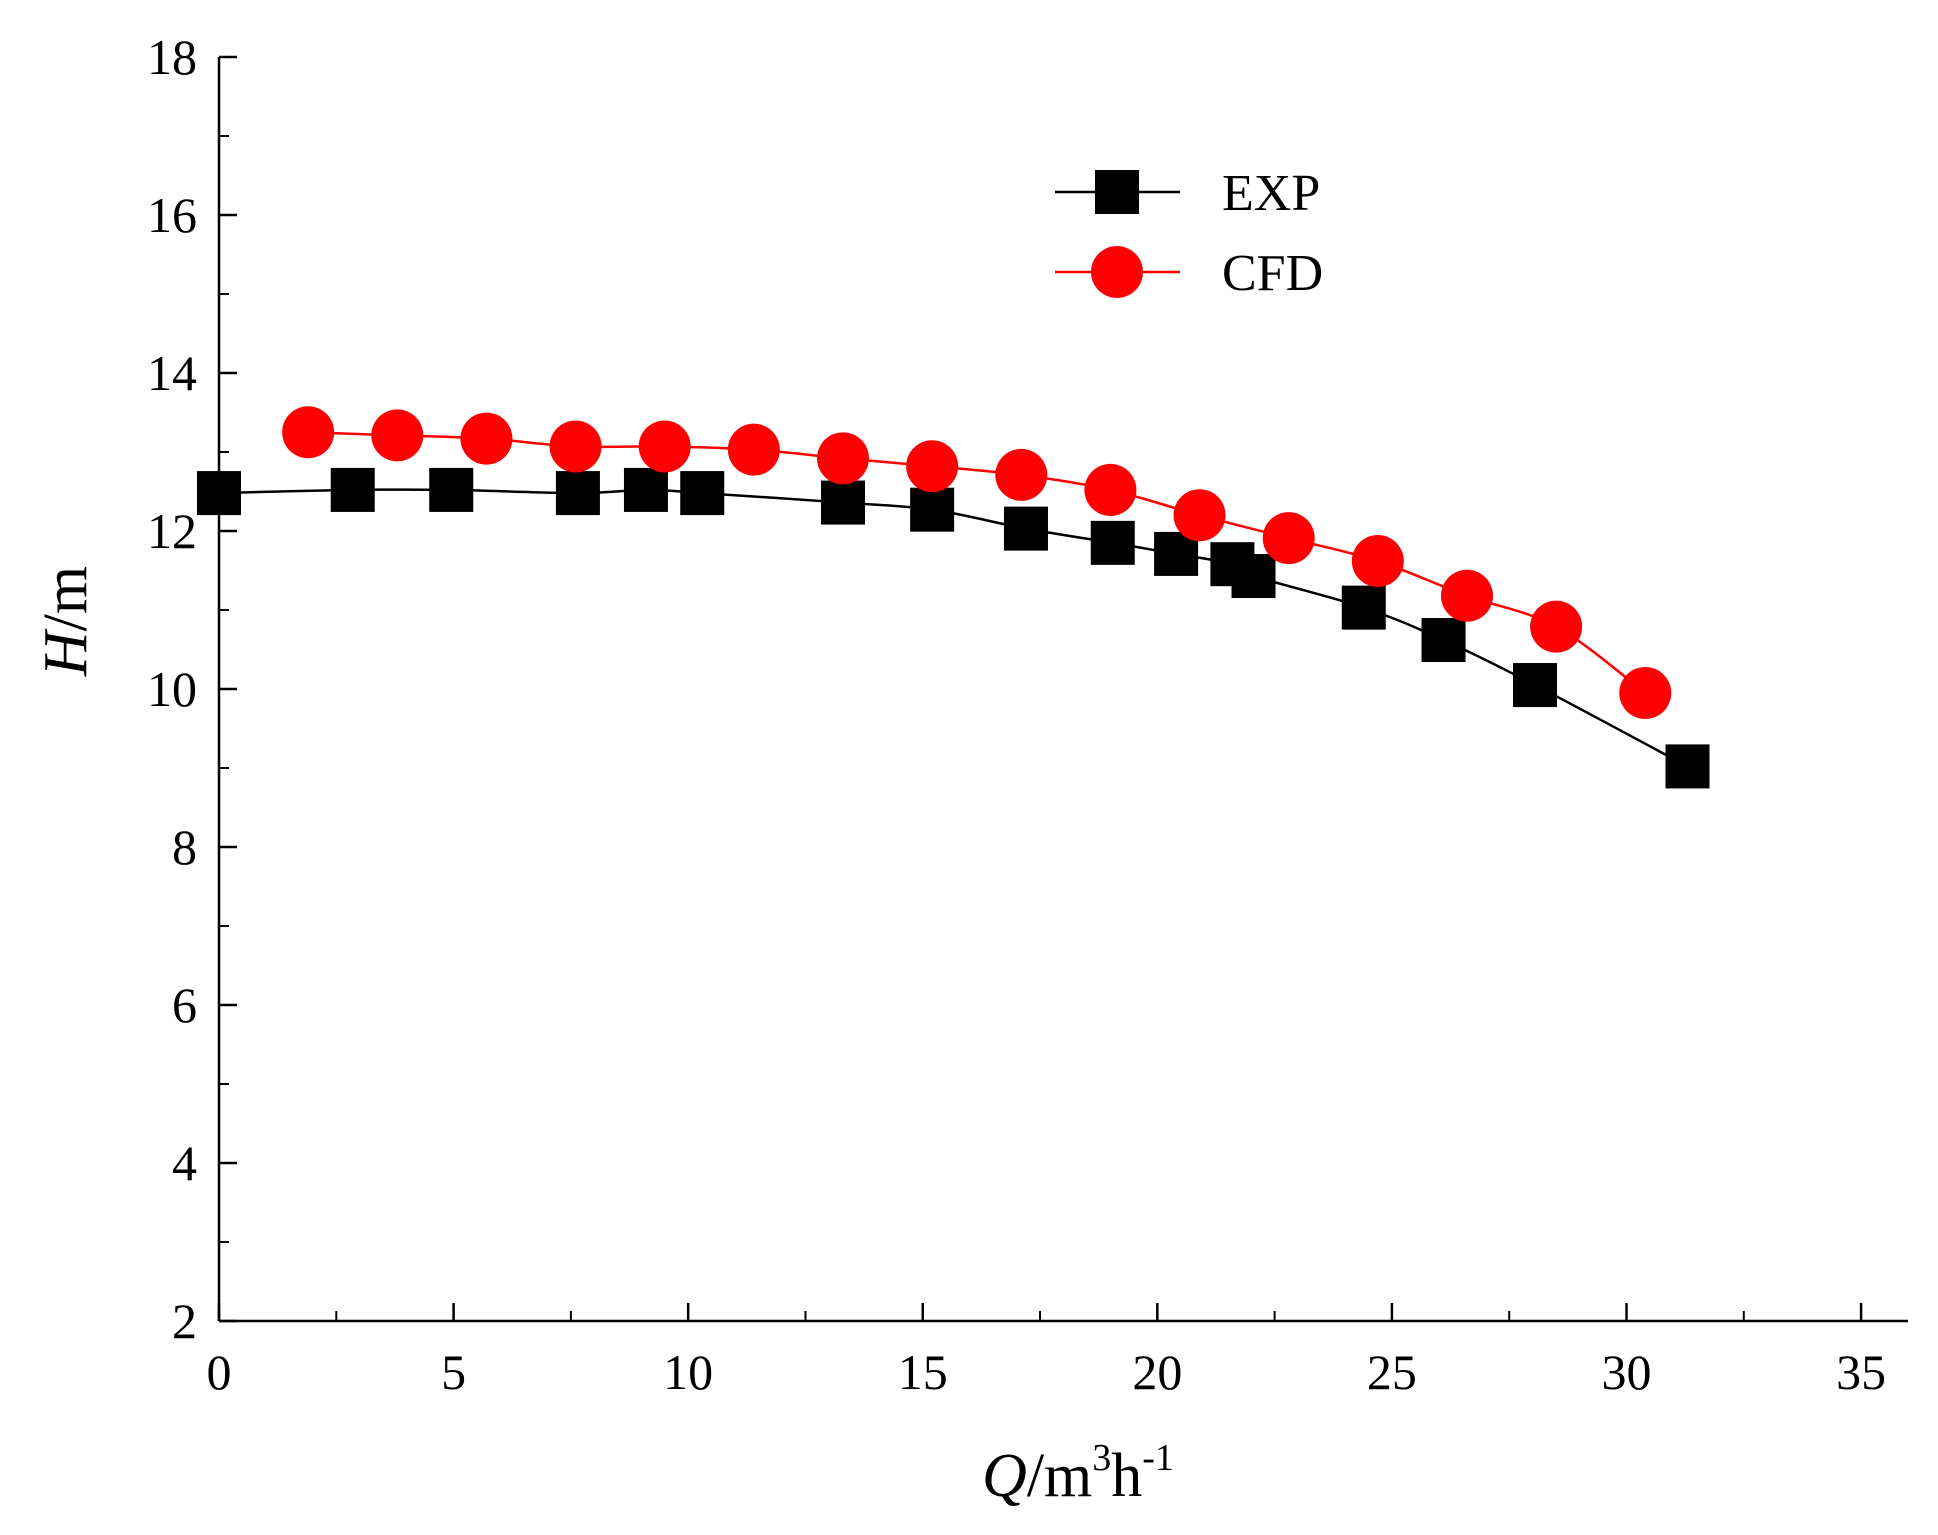 The width and height of the screenshot is (1938, 1535). Describe the element at coordinates (1117, 272) in the screenshot. I see `legend-marker-cfd` at that location.